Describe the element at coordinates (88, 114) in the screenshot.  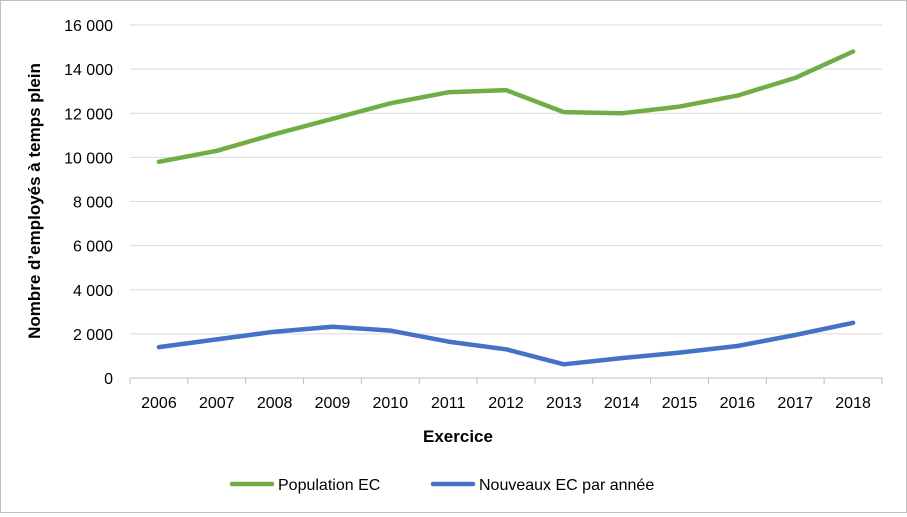
I see `y-tick-label: 12 000` at that location.